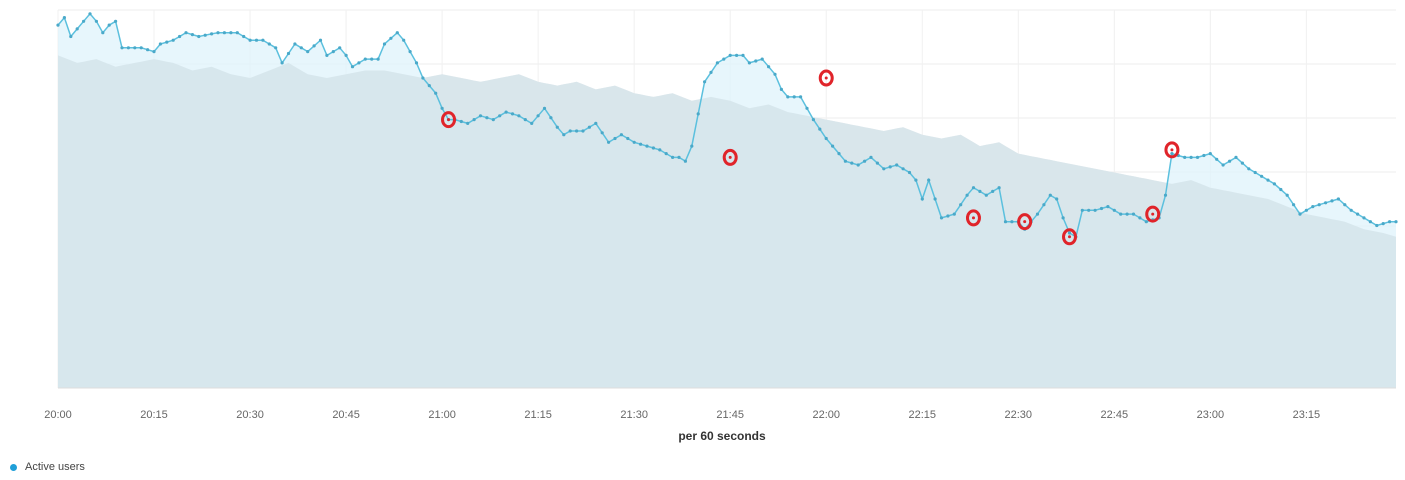  Describe the element at coordinates (442, 415) in the screenshot. I see `x-tick-label: 21:00` at that location.